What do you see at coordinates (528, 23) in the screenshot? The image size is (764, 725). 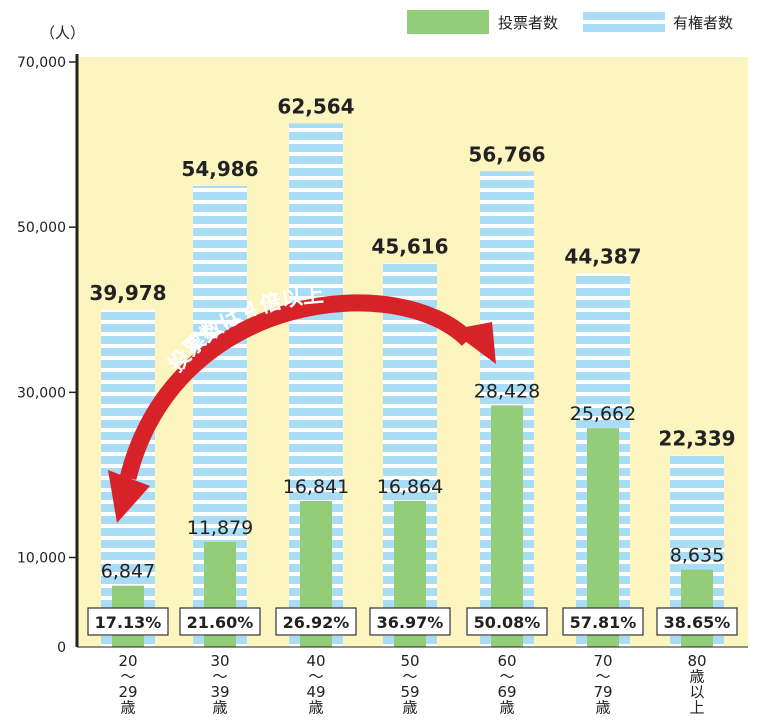 I see `legend-label-voters: 投票者数` at bounding box center [528, 23].